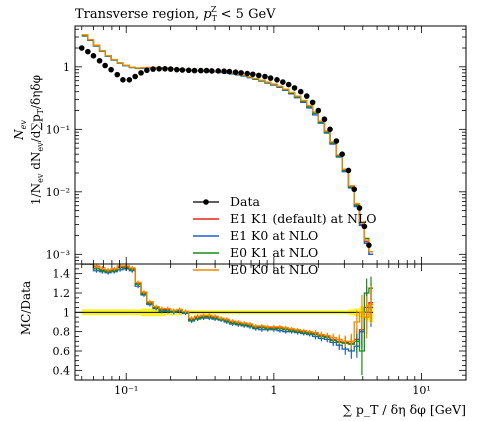  I want to click on ratio-ylabel: MC/Data, so click(26, 308).